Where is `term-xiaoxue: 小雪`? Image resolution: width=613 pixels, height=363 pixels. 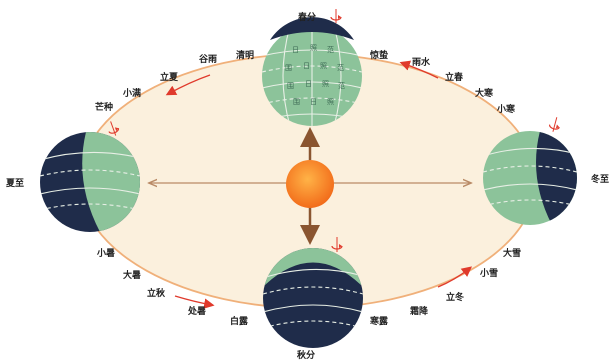
term-xiaoxue: 小雪 is located at coordinates (488, 273).